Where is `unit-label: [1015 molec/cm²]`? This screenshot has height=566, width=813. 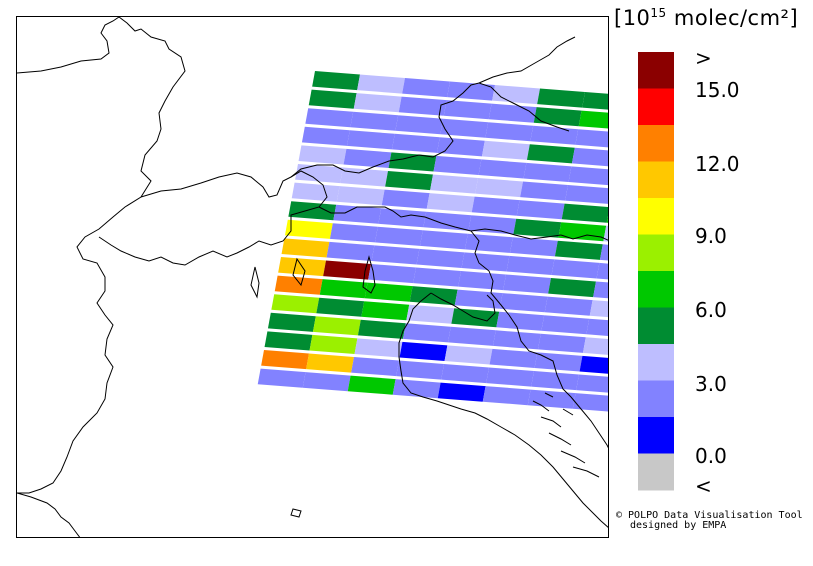 unit-label: [1015 molec/cm²] is located at coordinates (706, 18).